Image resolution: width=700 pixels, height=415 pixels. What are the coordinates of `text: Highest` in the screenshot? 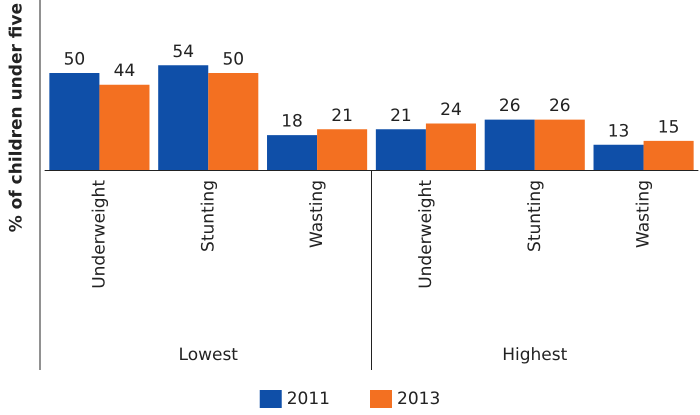 It's located at (535, 355).